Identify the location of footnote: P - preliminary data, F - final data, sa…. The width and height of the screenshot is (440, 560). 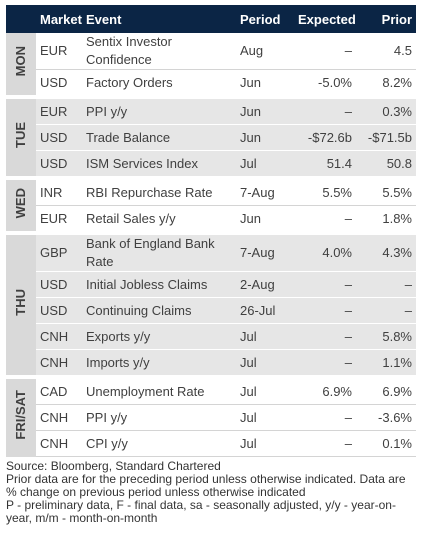
(201, 511).